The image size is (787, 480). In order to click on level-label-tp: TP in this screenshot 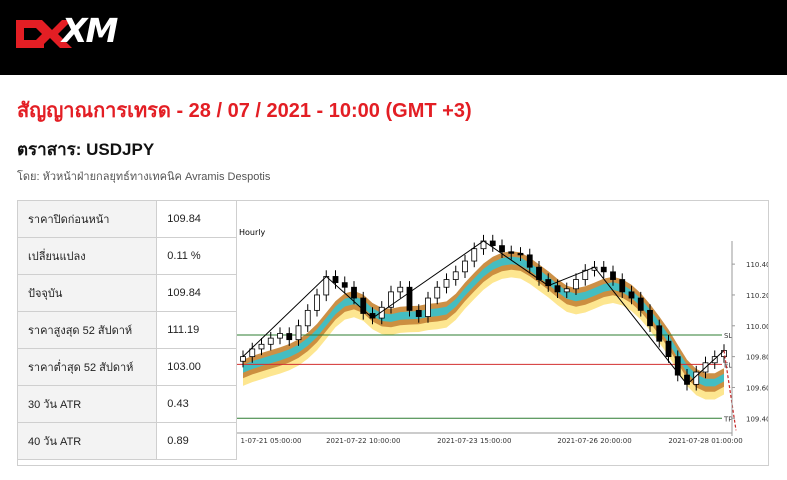, I will do `click(728, 419)`.